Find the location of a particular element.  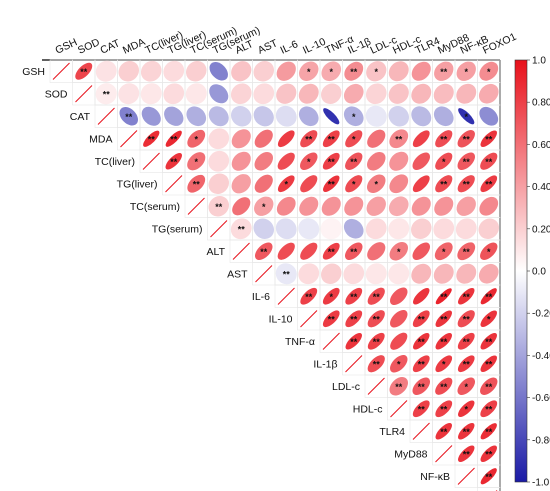

row-label: HDL-c is located at coordinates (368, 409).